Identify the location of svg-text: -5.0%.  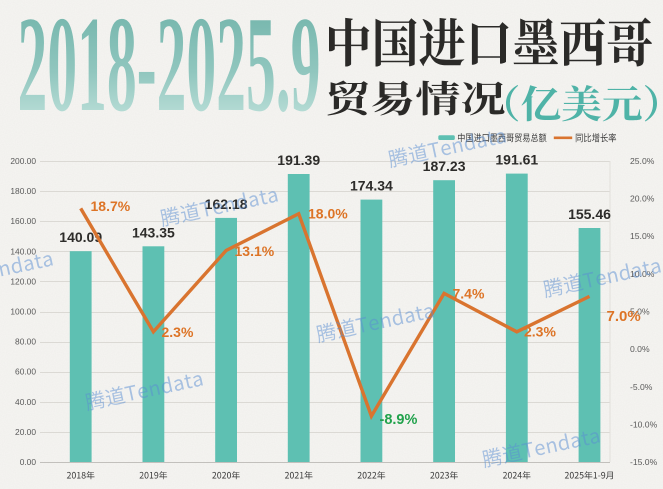
(641, 387).